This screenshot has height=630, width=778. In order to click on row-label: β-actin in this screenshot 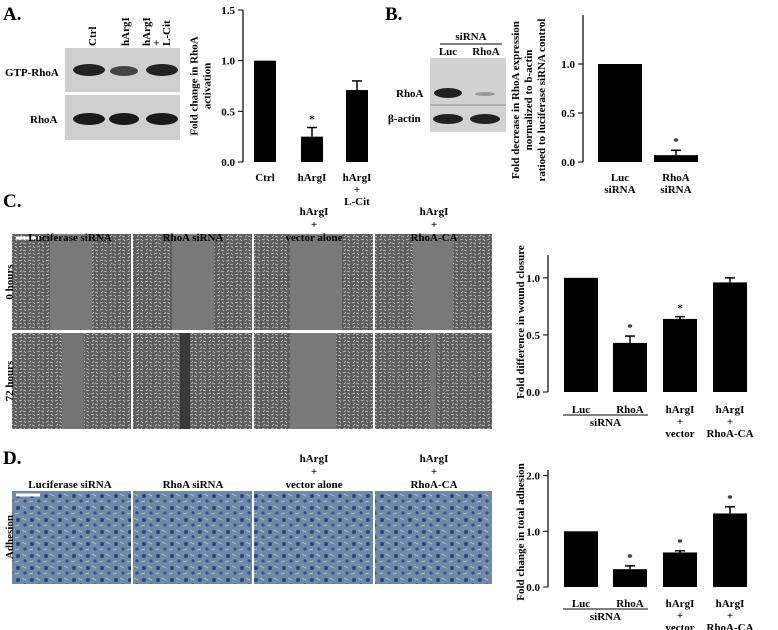, I will do `click(404, 119)`.